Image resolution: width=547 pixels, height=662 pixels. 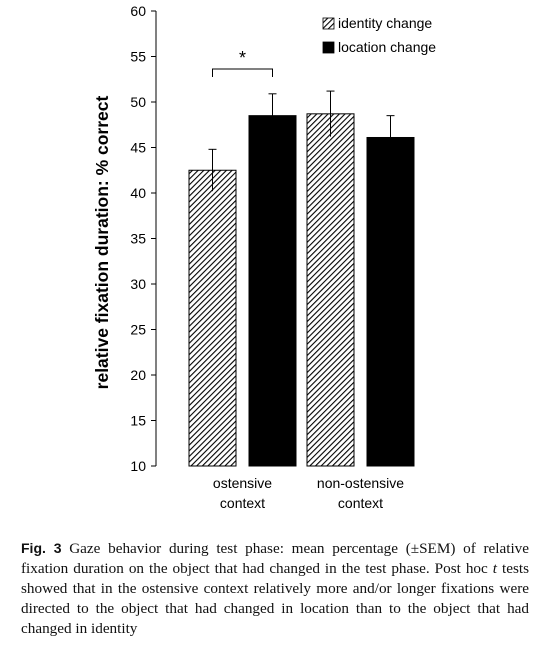 I want to click on y-tick-label: 50, so click(x=138, y=102).